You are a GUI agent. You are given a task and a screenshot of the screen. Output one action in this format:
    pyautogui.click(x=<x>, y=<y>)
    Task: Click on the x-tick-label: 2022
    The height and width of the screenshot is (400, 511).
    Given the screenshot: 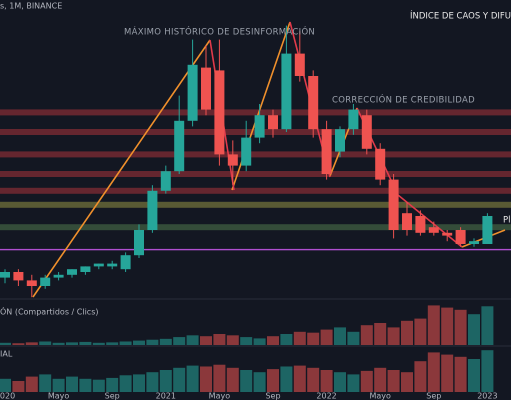 What is the action you would take?
    pyautogui.click(x=326, y=396)
    